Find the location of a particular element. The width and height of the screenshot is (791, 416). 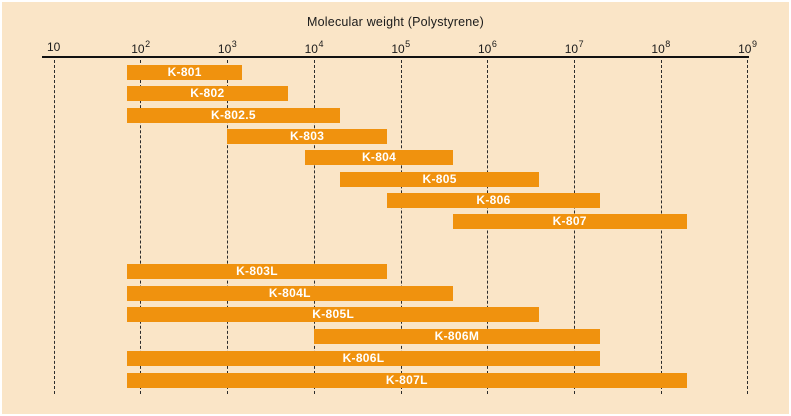

bar-label-k-806: K-806 is located at coordinates (493, 199).